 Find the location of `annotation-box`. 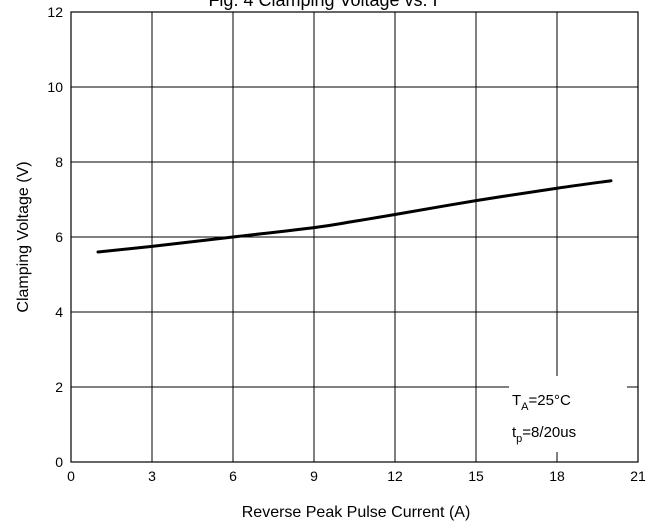

annotation-box is located at coordinates (568, 414).